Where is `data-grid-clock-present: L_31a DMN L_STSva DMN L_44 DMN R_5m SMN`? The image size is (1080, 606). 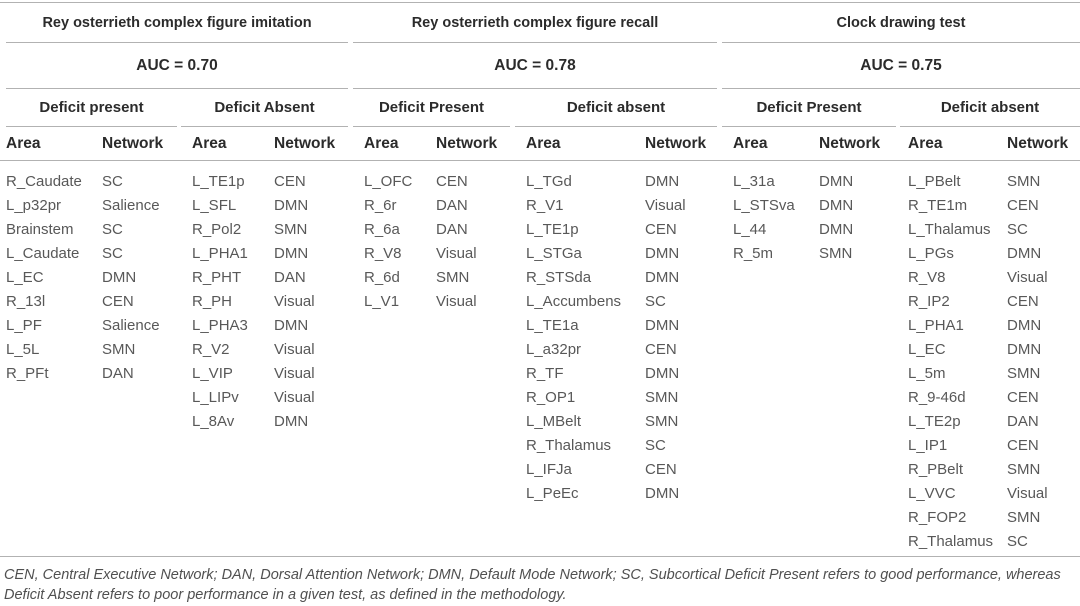 data-grid-clock-present: L_31a DMN L_STSva DMN L_44 DMN R_5m SMN is located at coordinates (814, 218).